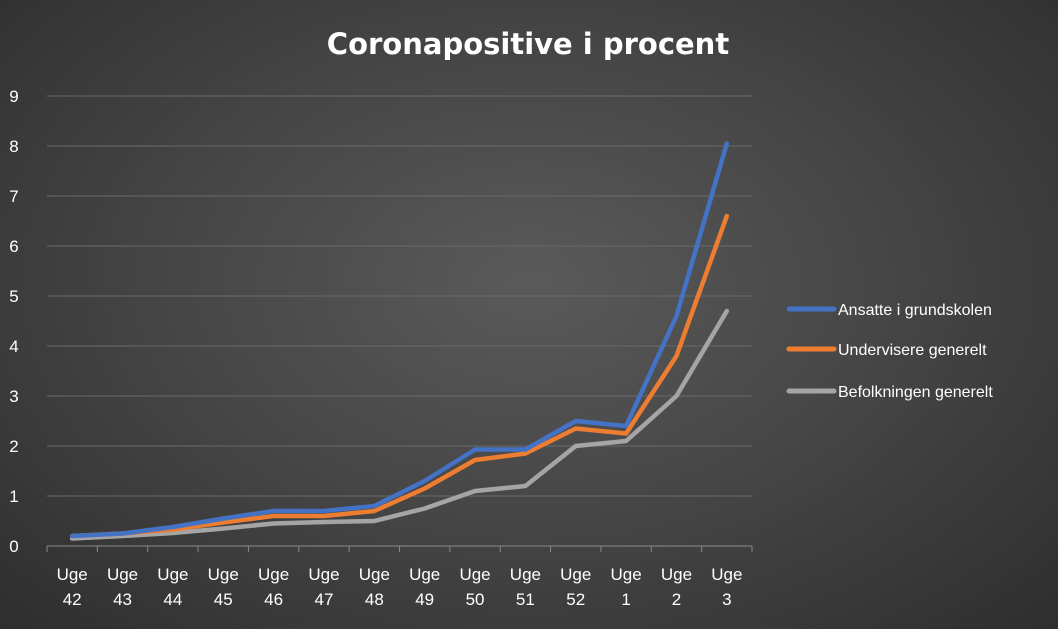 Image resolution: width=1058 pixels, height=629 pixels. Describe the element at coordinates (626, 587) in the screenshot. I see `x-tick-label: Uge 1` at that location.